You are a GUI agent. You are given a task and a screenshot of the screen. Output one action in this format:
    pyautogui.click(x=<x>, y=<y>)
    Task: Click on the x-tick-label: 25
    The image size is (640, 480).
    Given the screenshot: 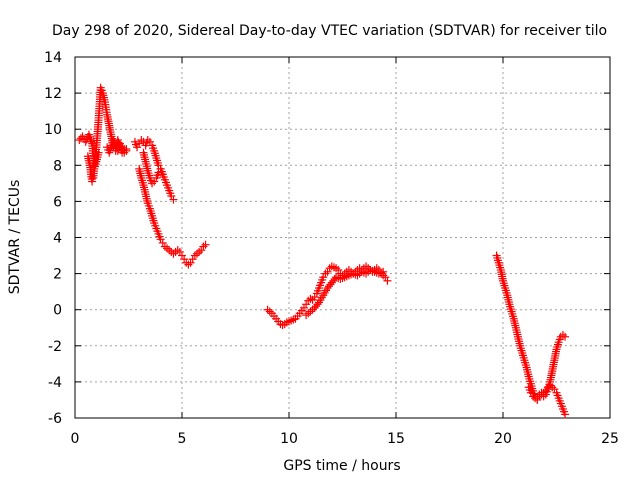 What is the action you would take?
    pyautogui.click(x=610, y=439)
    